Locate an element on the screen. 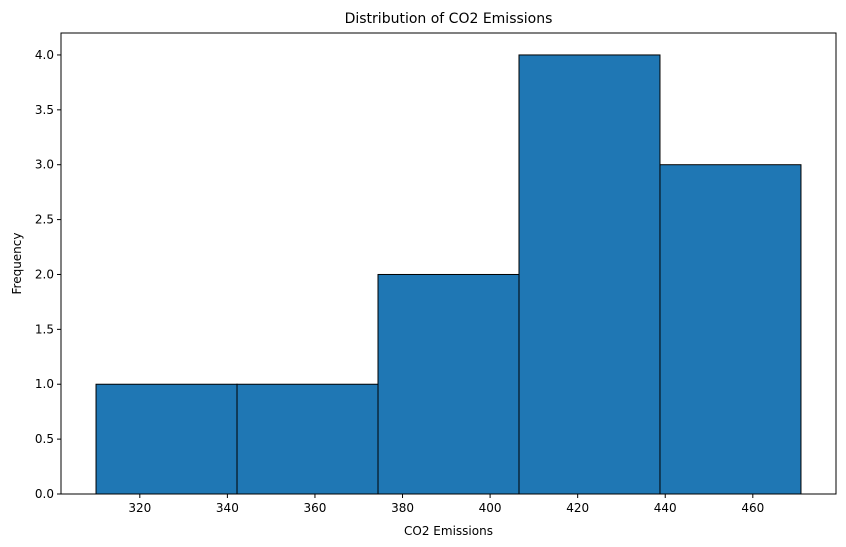  x-tick-label: 380 is located at coordinates (402, 508).